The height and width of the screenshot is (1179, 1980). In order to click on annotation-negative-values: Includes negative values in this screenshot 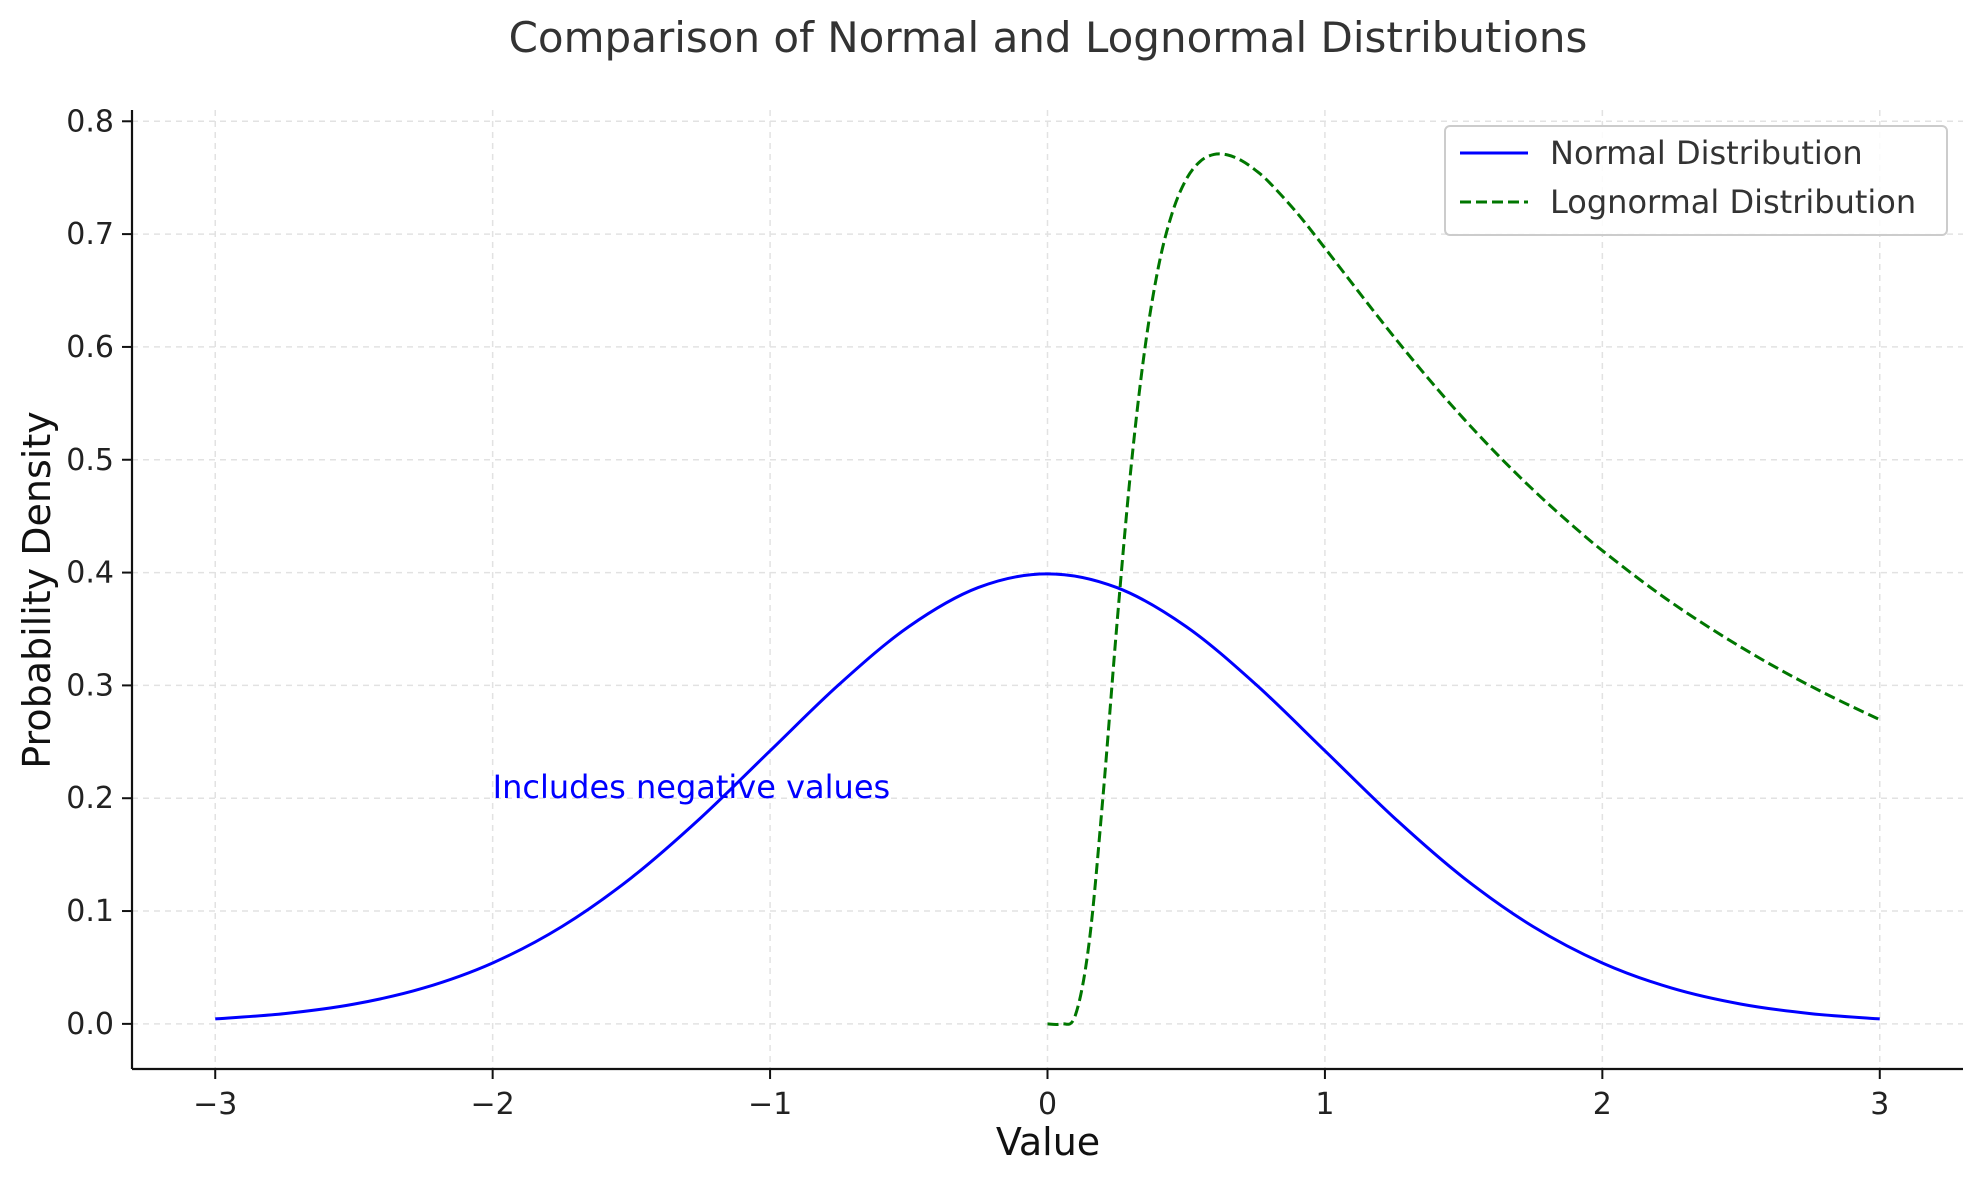, I will do `click(692, 787)`.